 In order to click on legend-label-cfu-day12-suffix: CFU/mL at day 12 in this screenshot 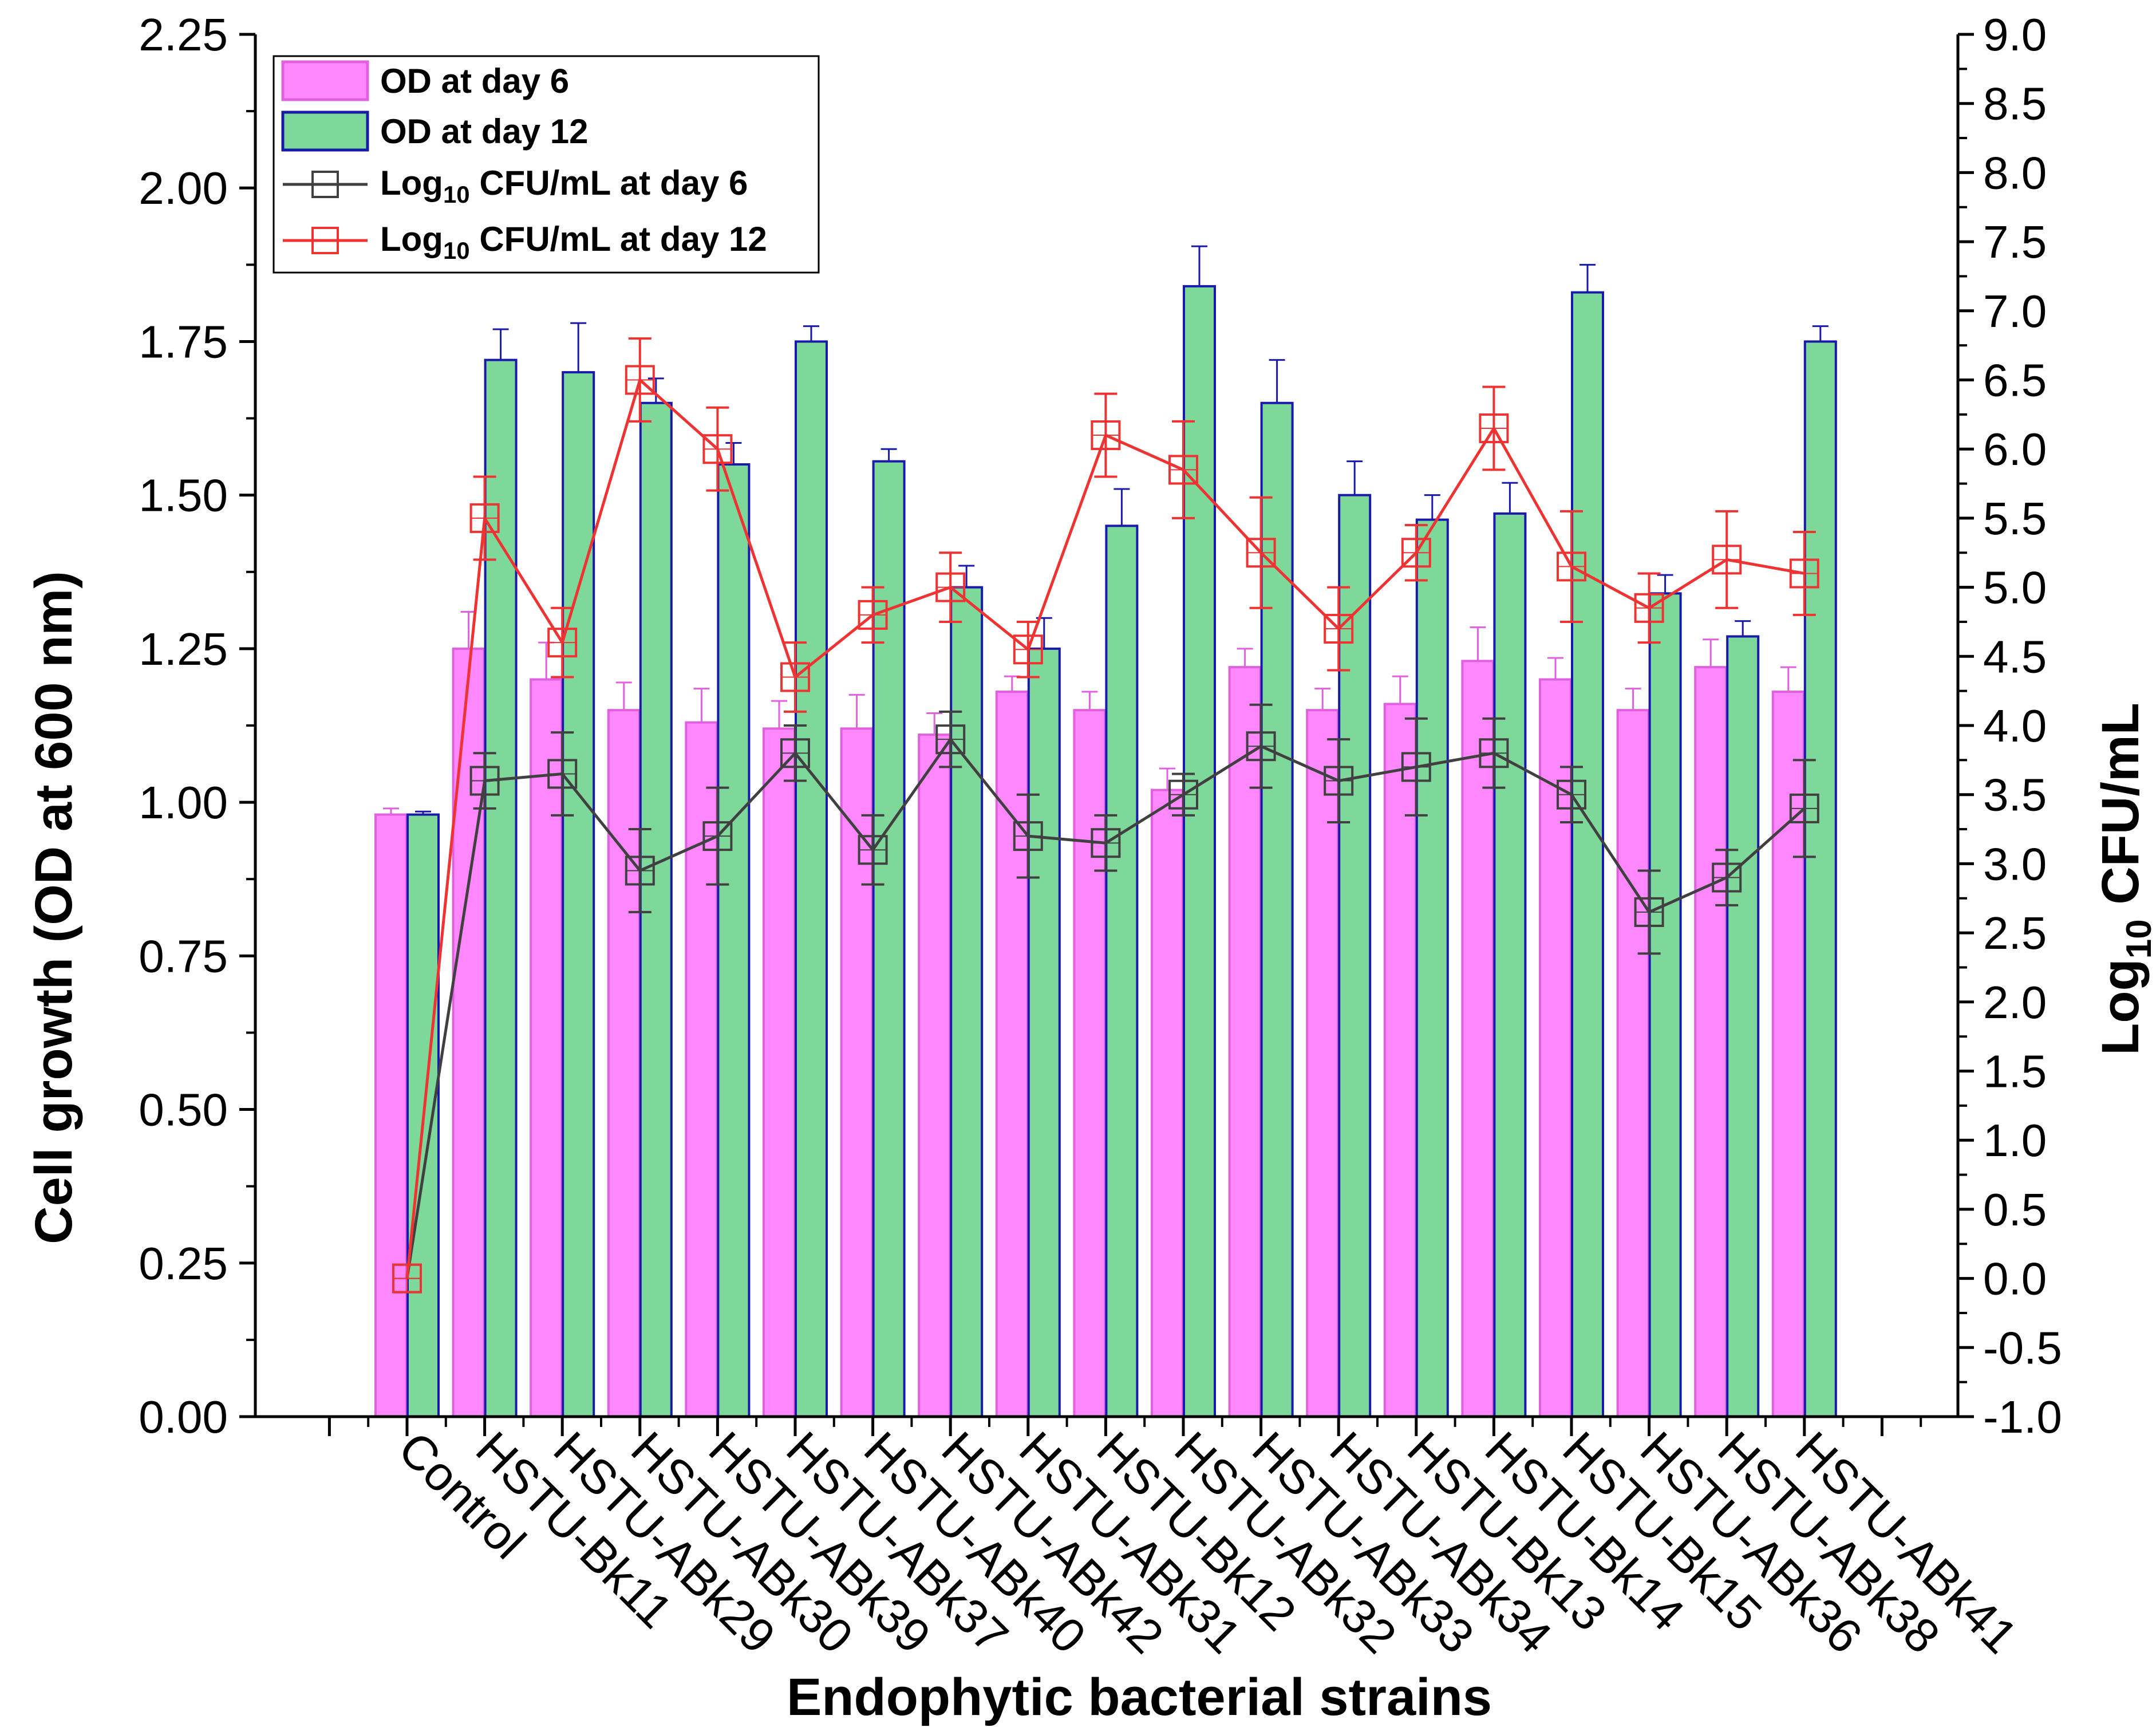, I will do `click(618, 239)`.